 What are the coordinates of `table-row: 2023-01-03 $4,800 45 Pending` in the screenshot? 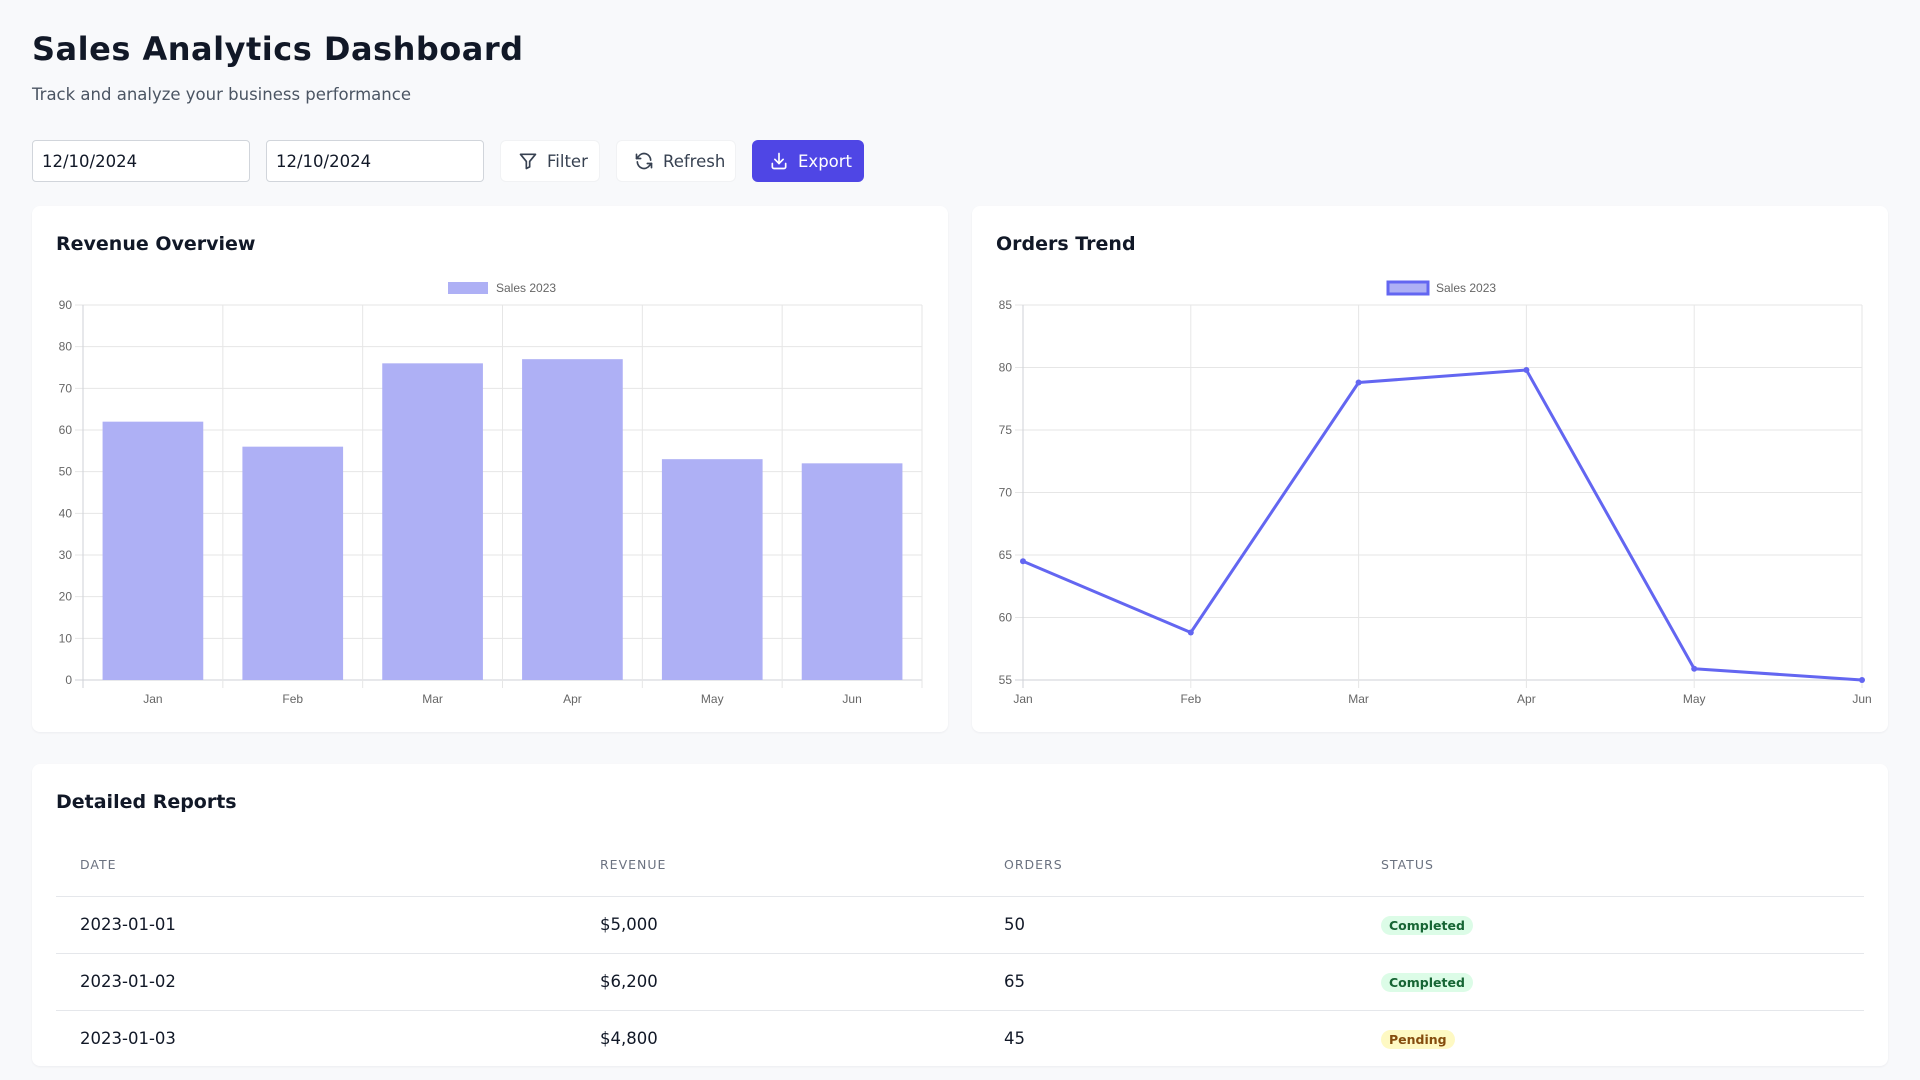 It's located at (960, 1038).